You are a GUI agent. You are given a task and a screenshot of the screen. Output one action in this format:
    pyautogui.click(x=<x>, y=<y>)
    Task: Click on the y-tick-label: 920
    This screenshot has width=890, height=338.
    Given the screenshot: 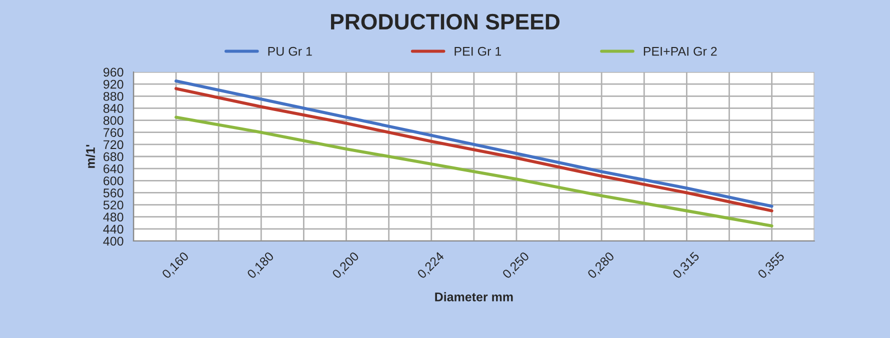 What is the action you would take?
    pyautogui.click(x=114, y=84)
    